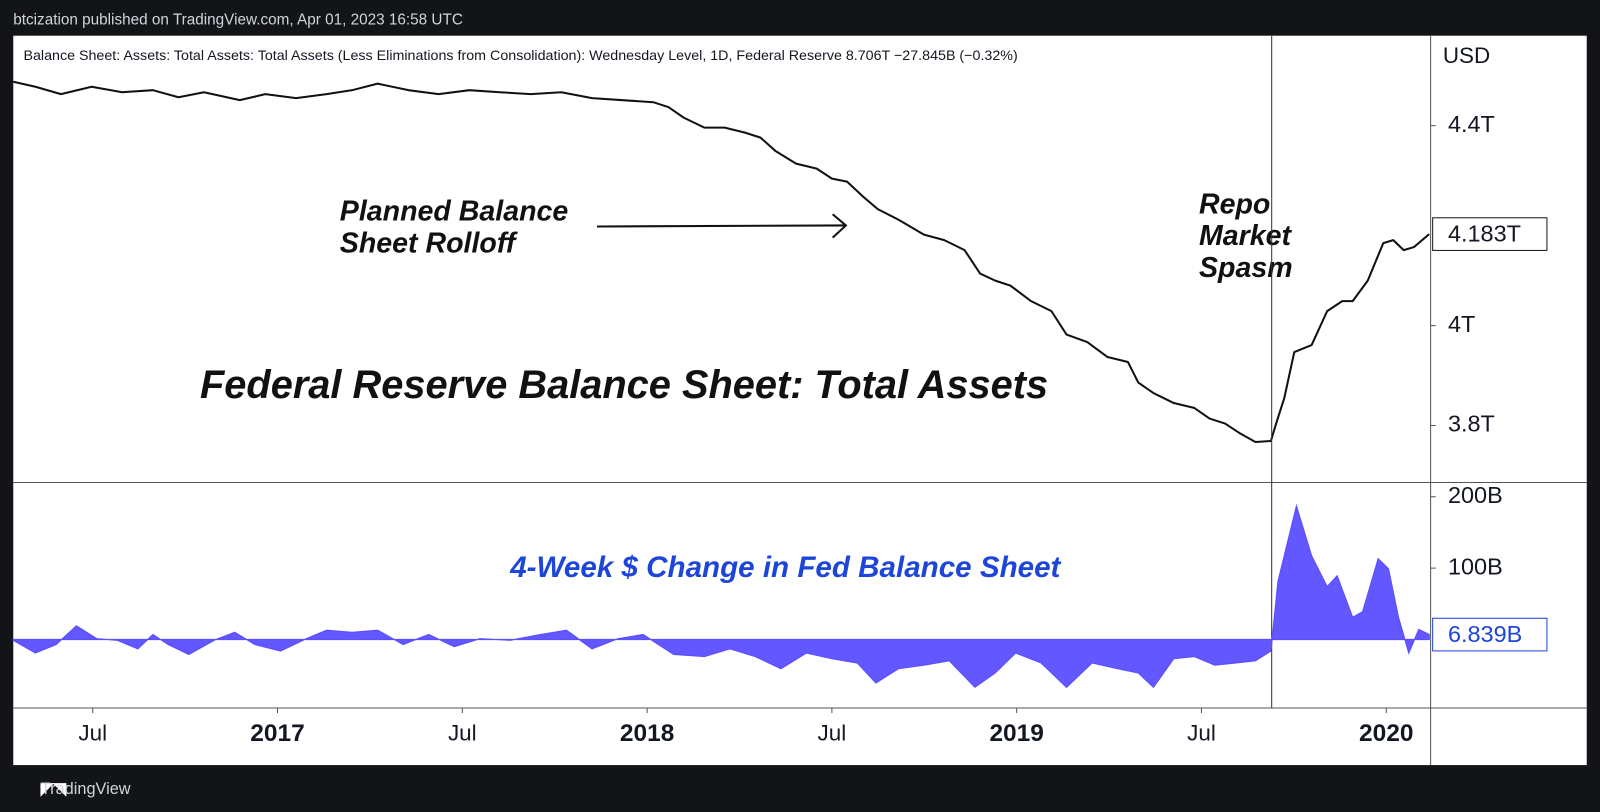 This screenshot has width=1600, height=812. I want to click on annotation: Repo, so click(1234, 205).